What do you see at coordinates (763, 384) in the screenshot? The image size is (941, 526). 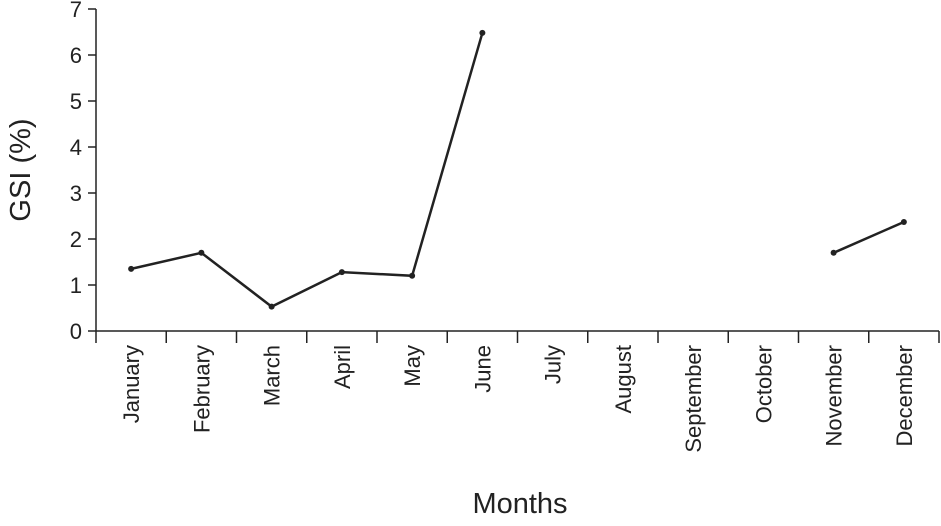 I see `x-tick-label: October` at bounding box center [763, 384].